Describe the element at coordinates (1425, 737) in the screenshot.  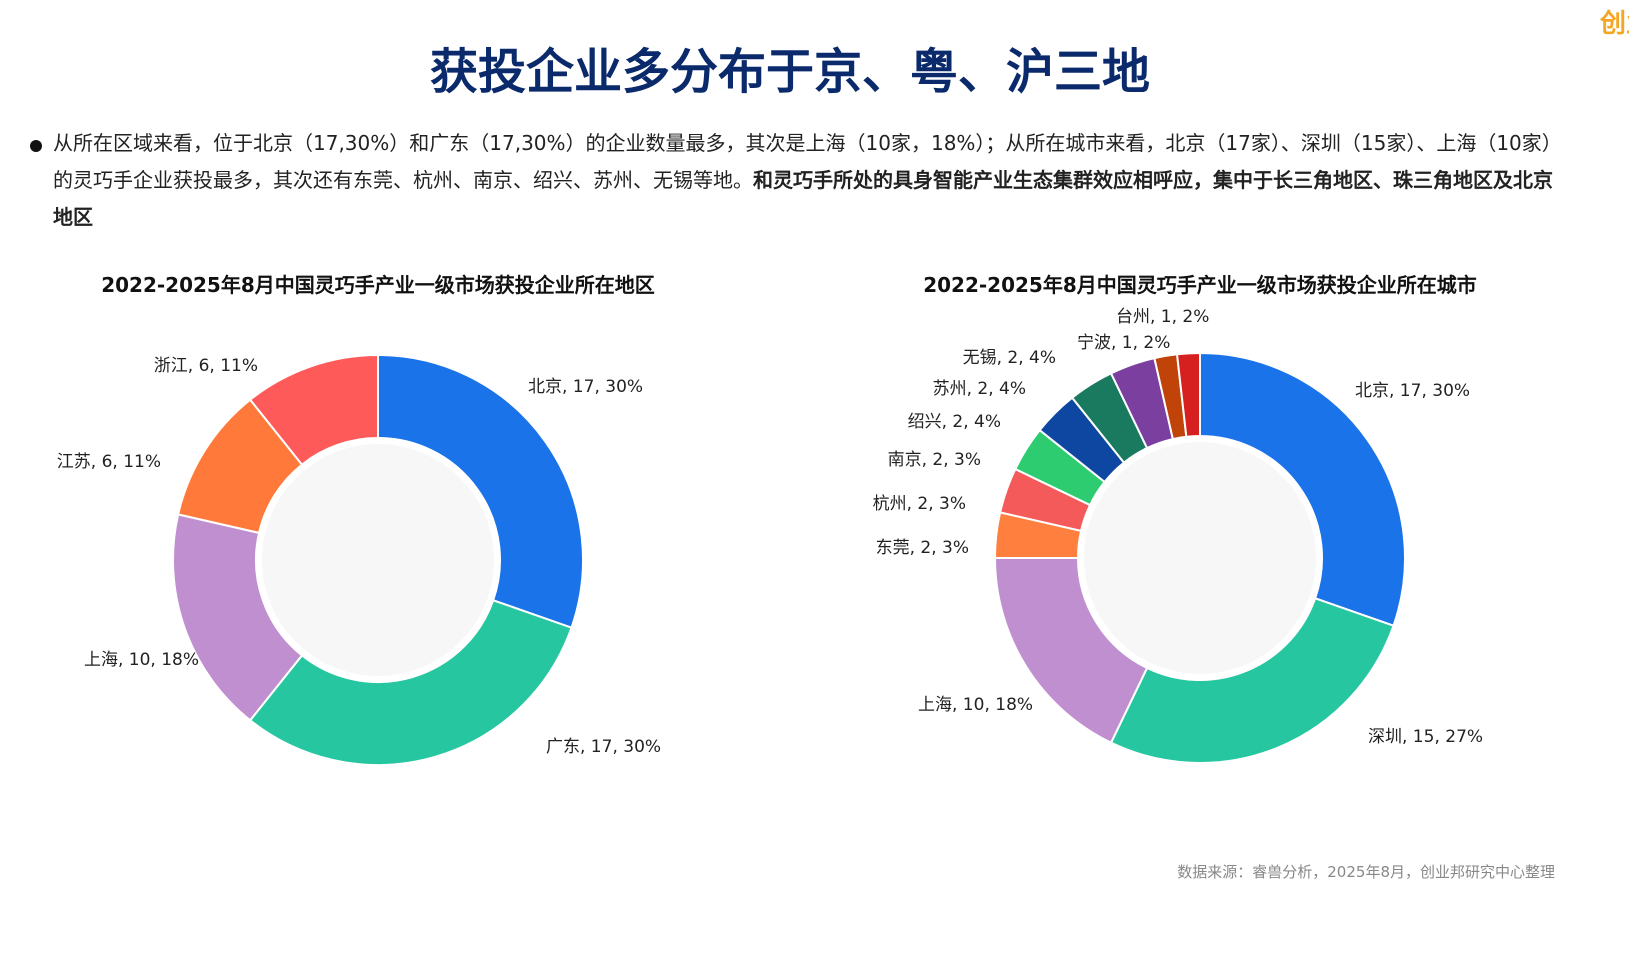
I see `data-label: 深圳, 15, 27%` at that location.